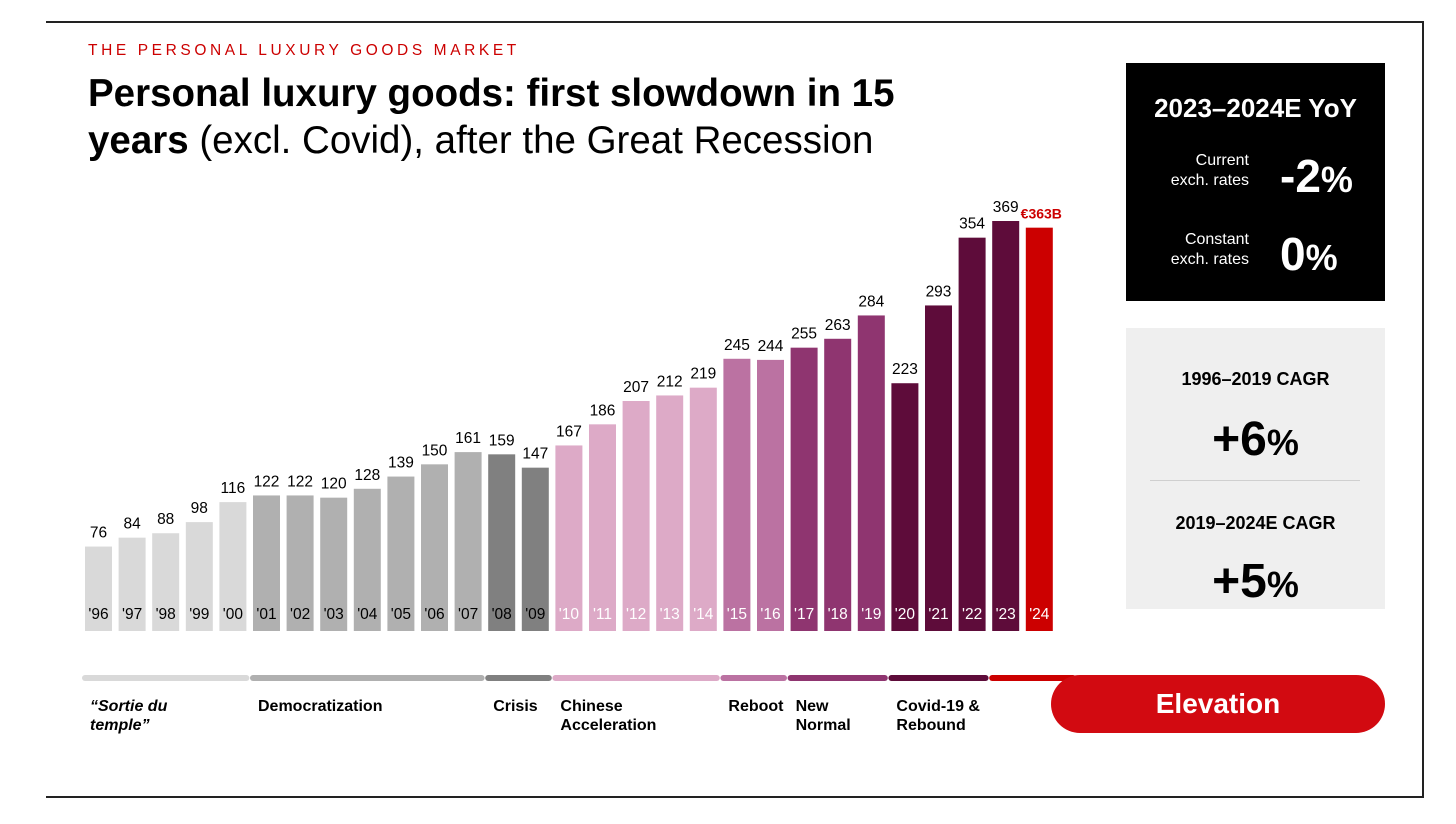 The width and height of the screenshot is (1456, 824). What do you see at coordinates (603, 410) in the screenshot?
I see `value-label: 186` at bounding box center [603, 410].